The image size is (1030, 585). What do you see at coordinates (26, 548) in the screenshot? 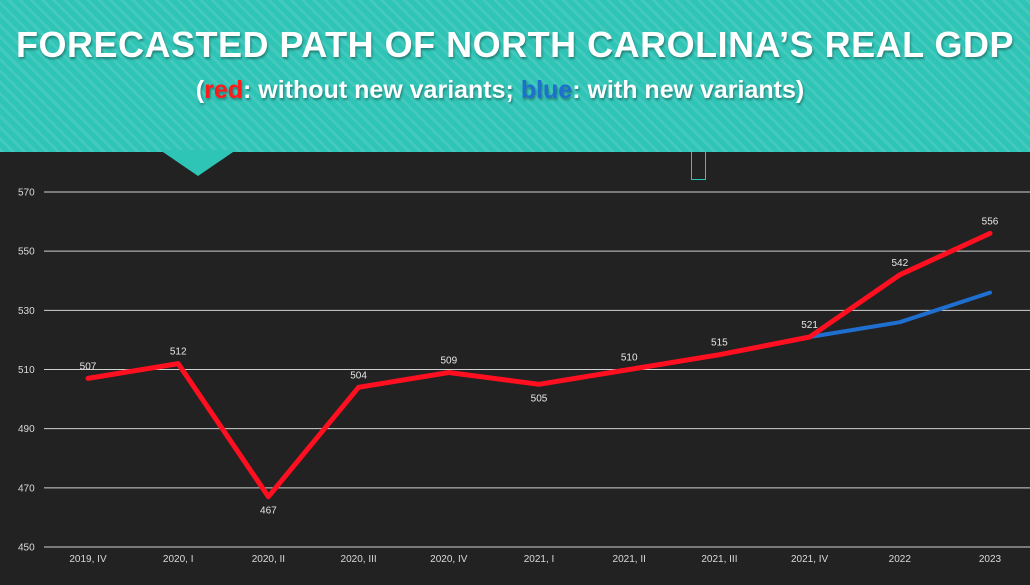
I see `y-tick-label-450: 450` at bounding box center [26, 548].